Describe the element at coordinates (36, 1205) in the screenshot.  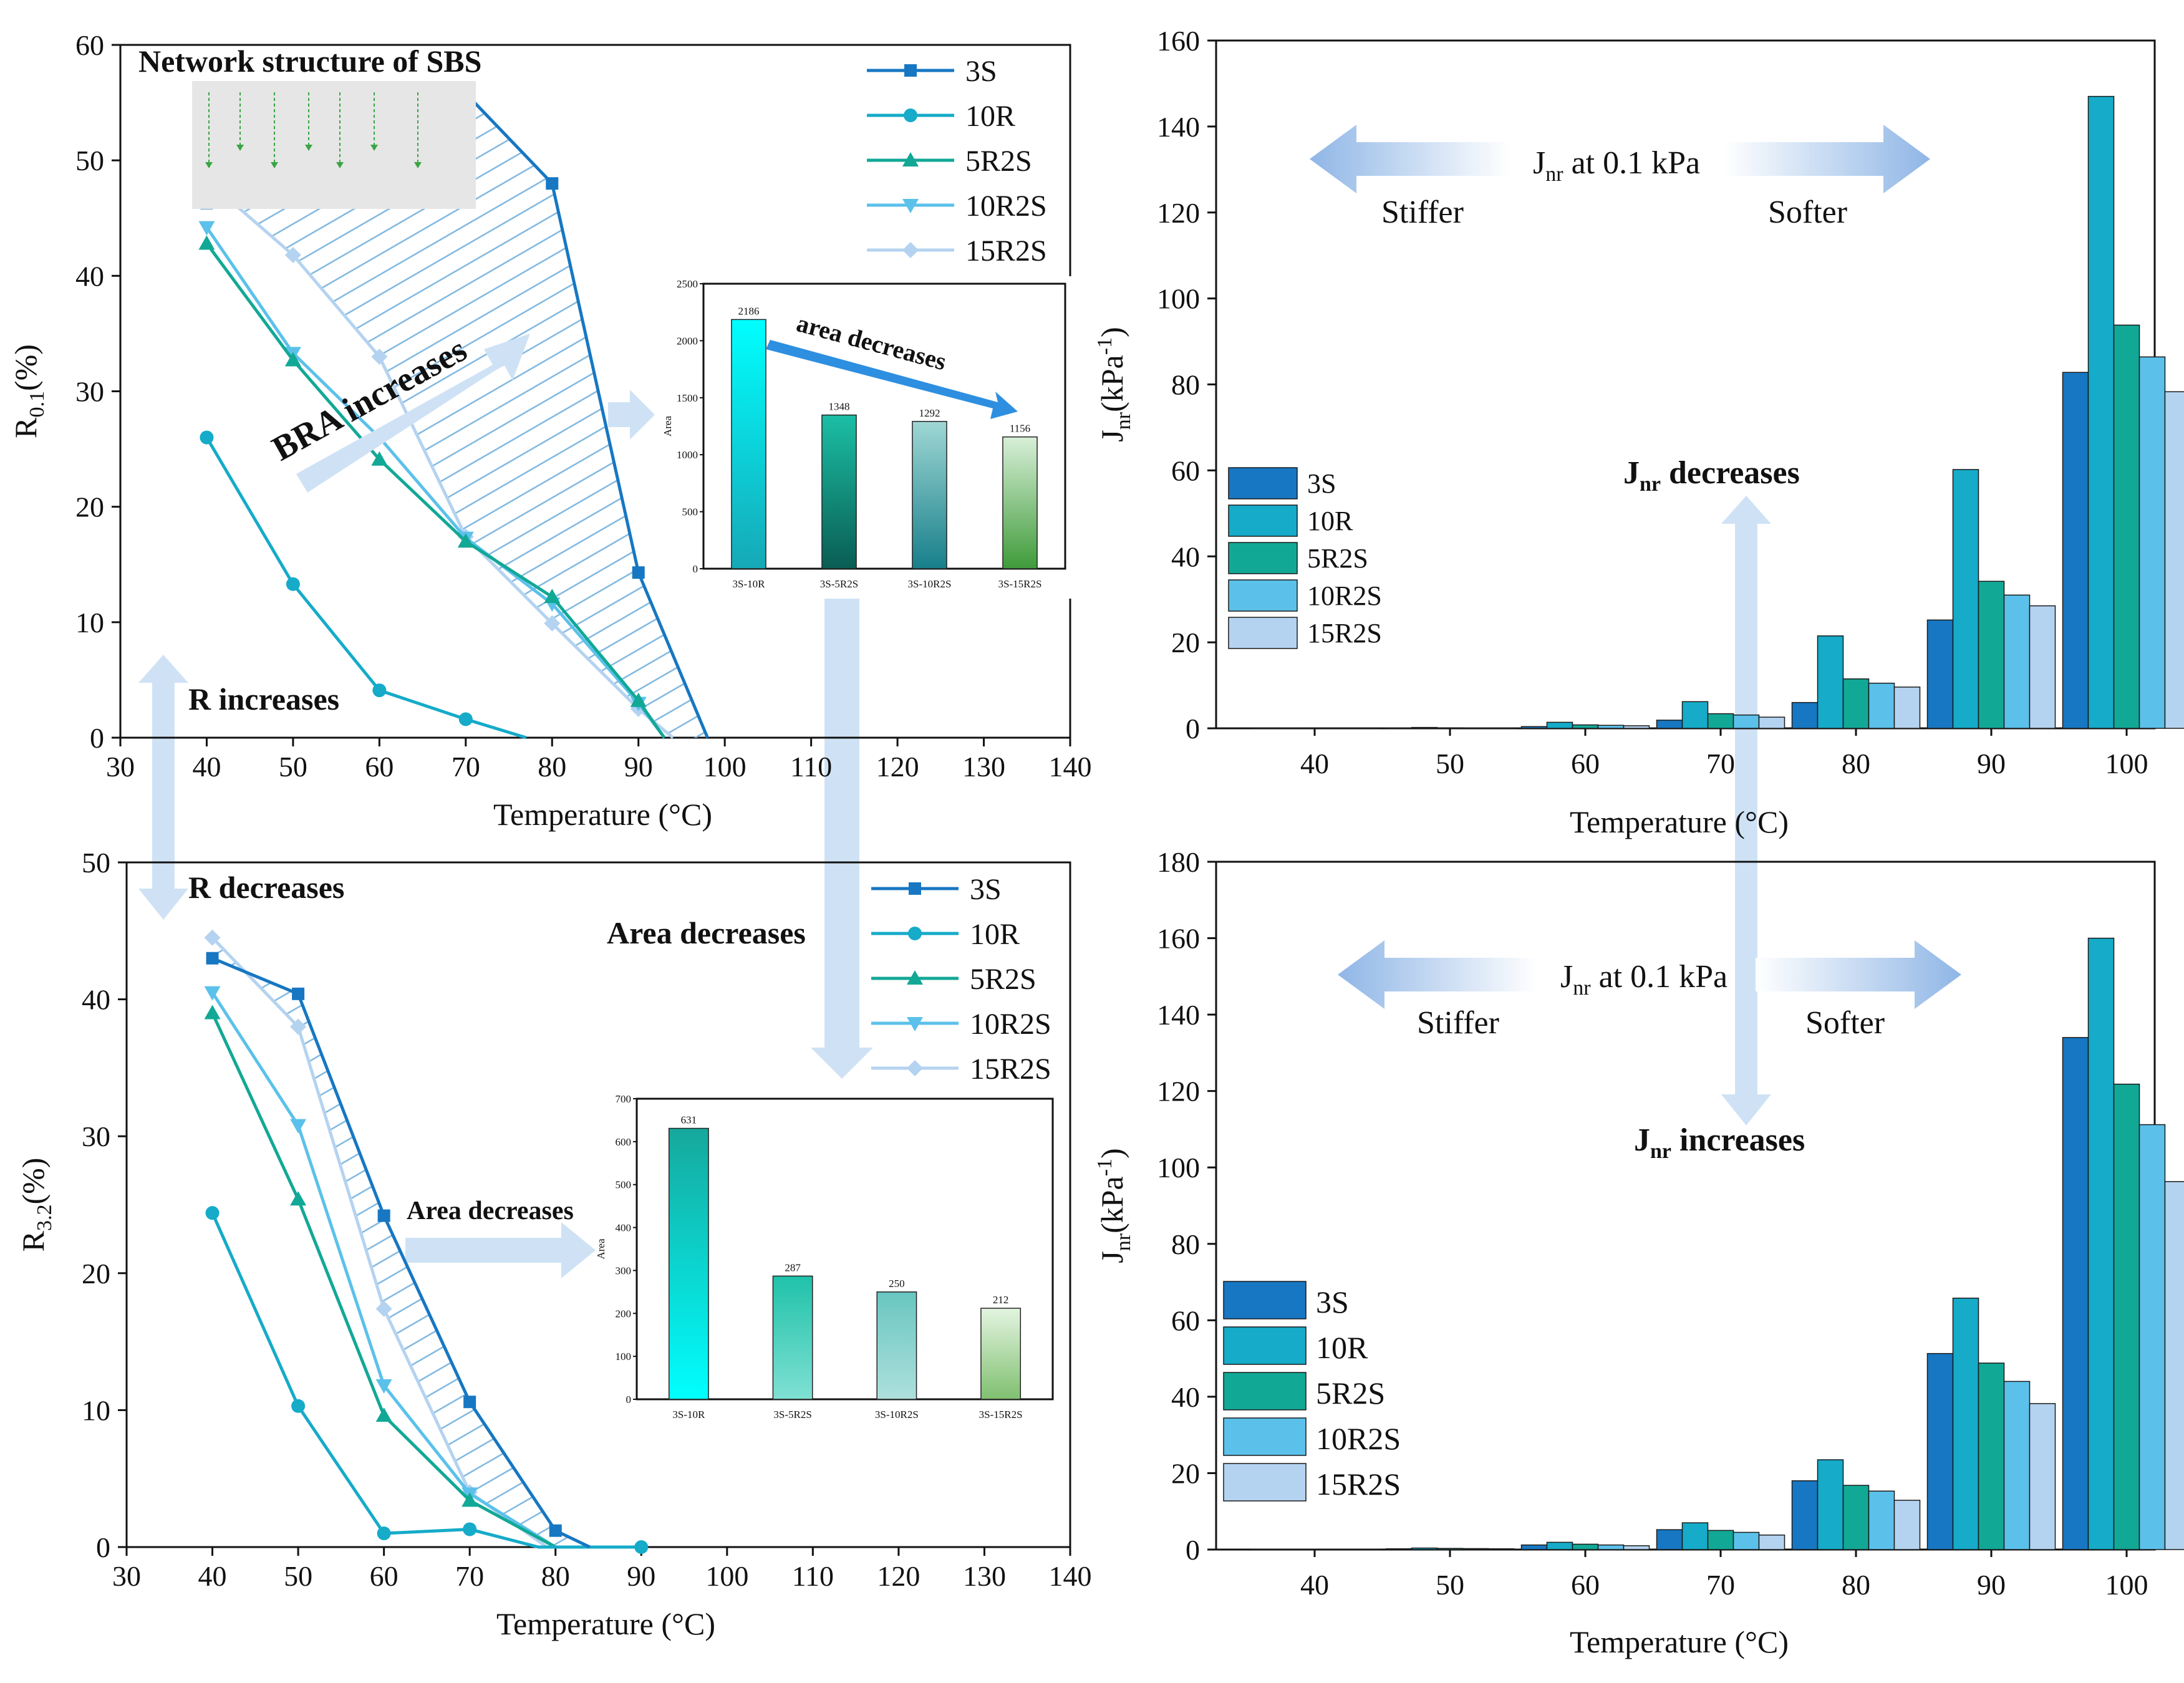
I see `y-axis-title: R3.2(%)` at that location.